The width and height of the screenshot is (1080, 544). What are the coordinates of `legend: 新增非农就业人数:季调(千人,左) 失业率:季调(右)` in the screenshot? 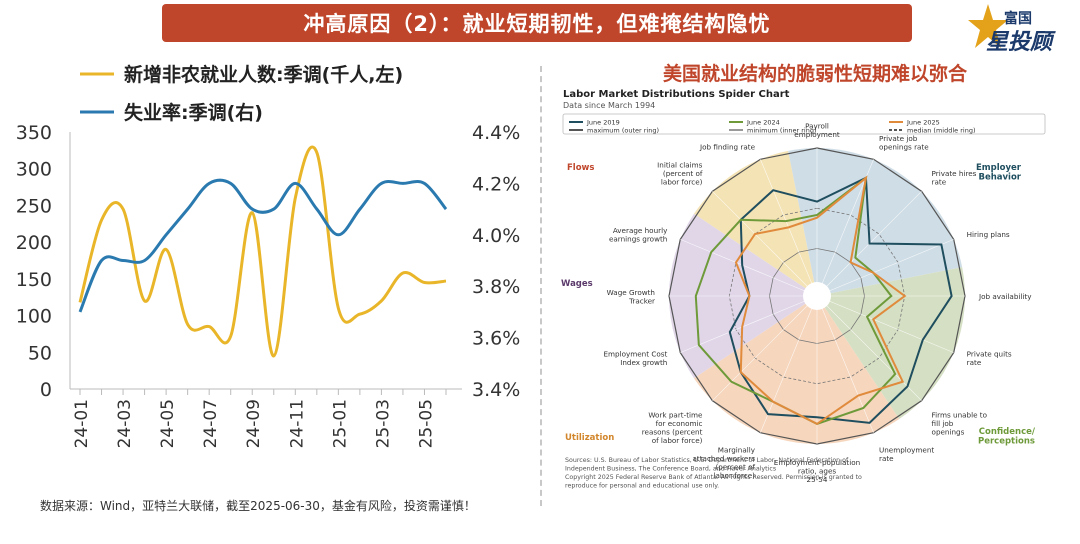 It's located at (241, 93).